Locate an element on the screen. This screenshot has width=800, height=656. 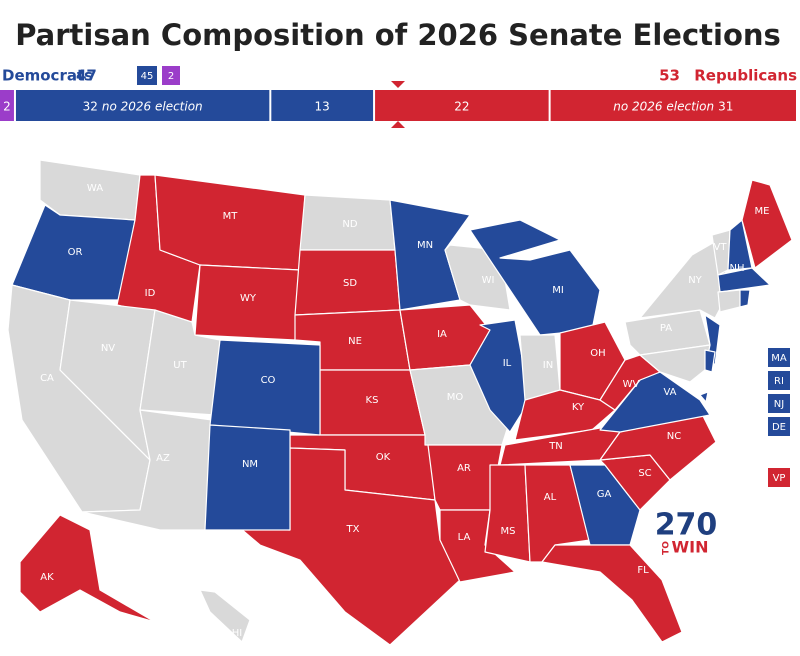
ind-badge: 2 is located at coordinates (171, 76).